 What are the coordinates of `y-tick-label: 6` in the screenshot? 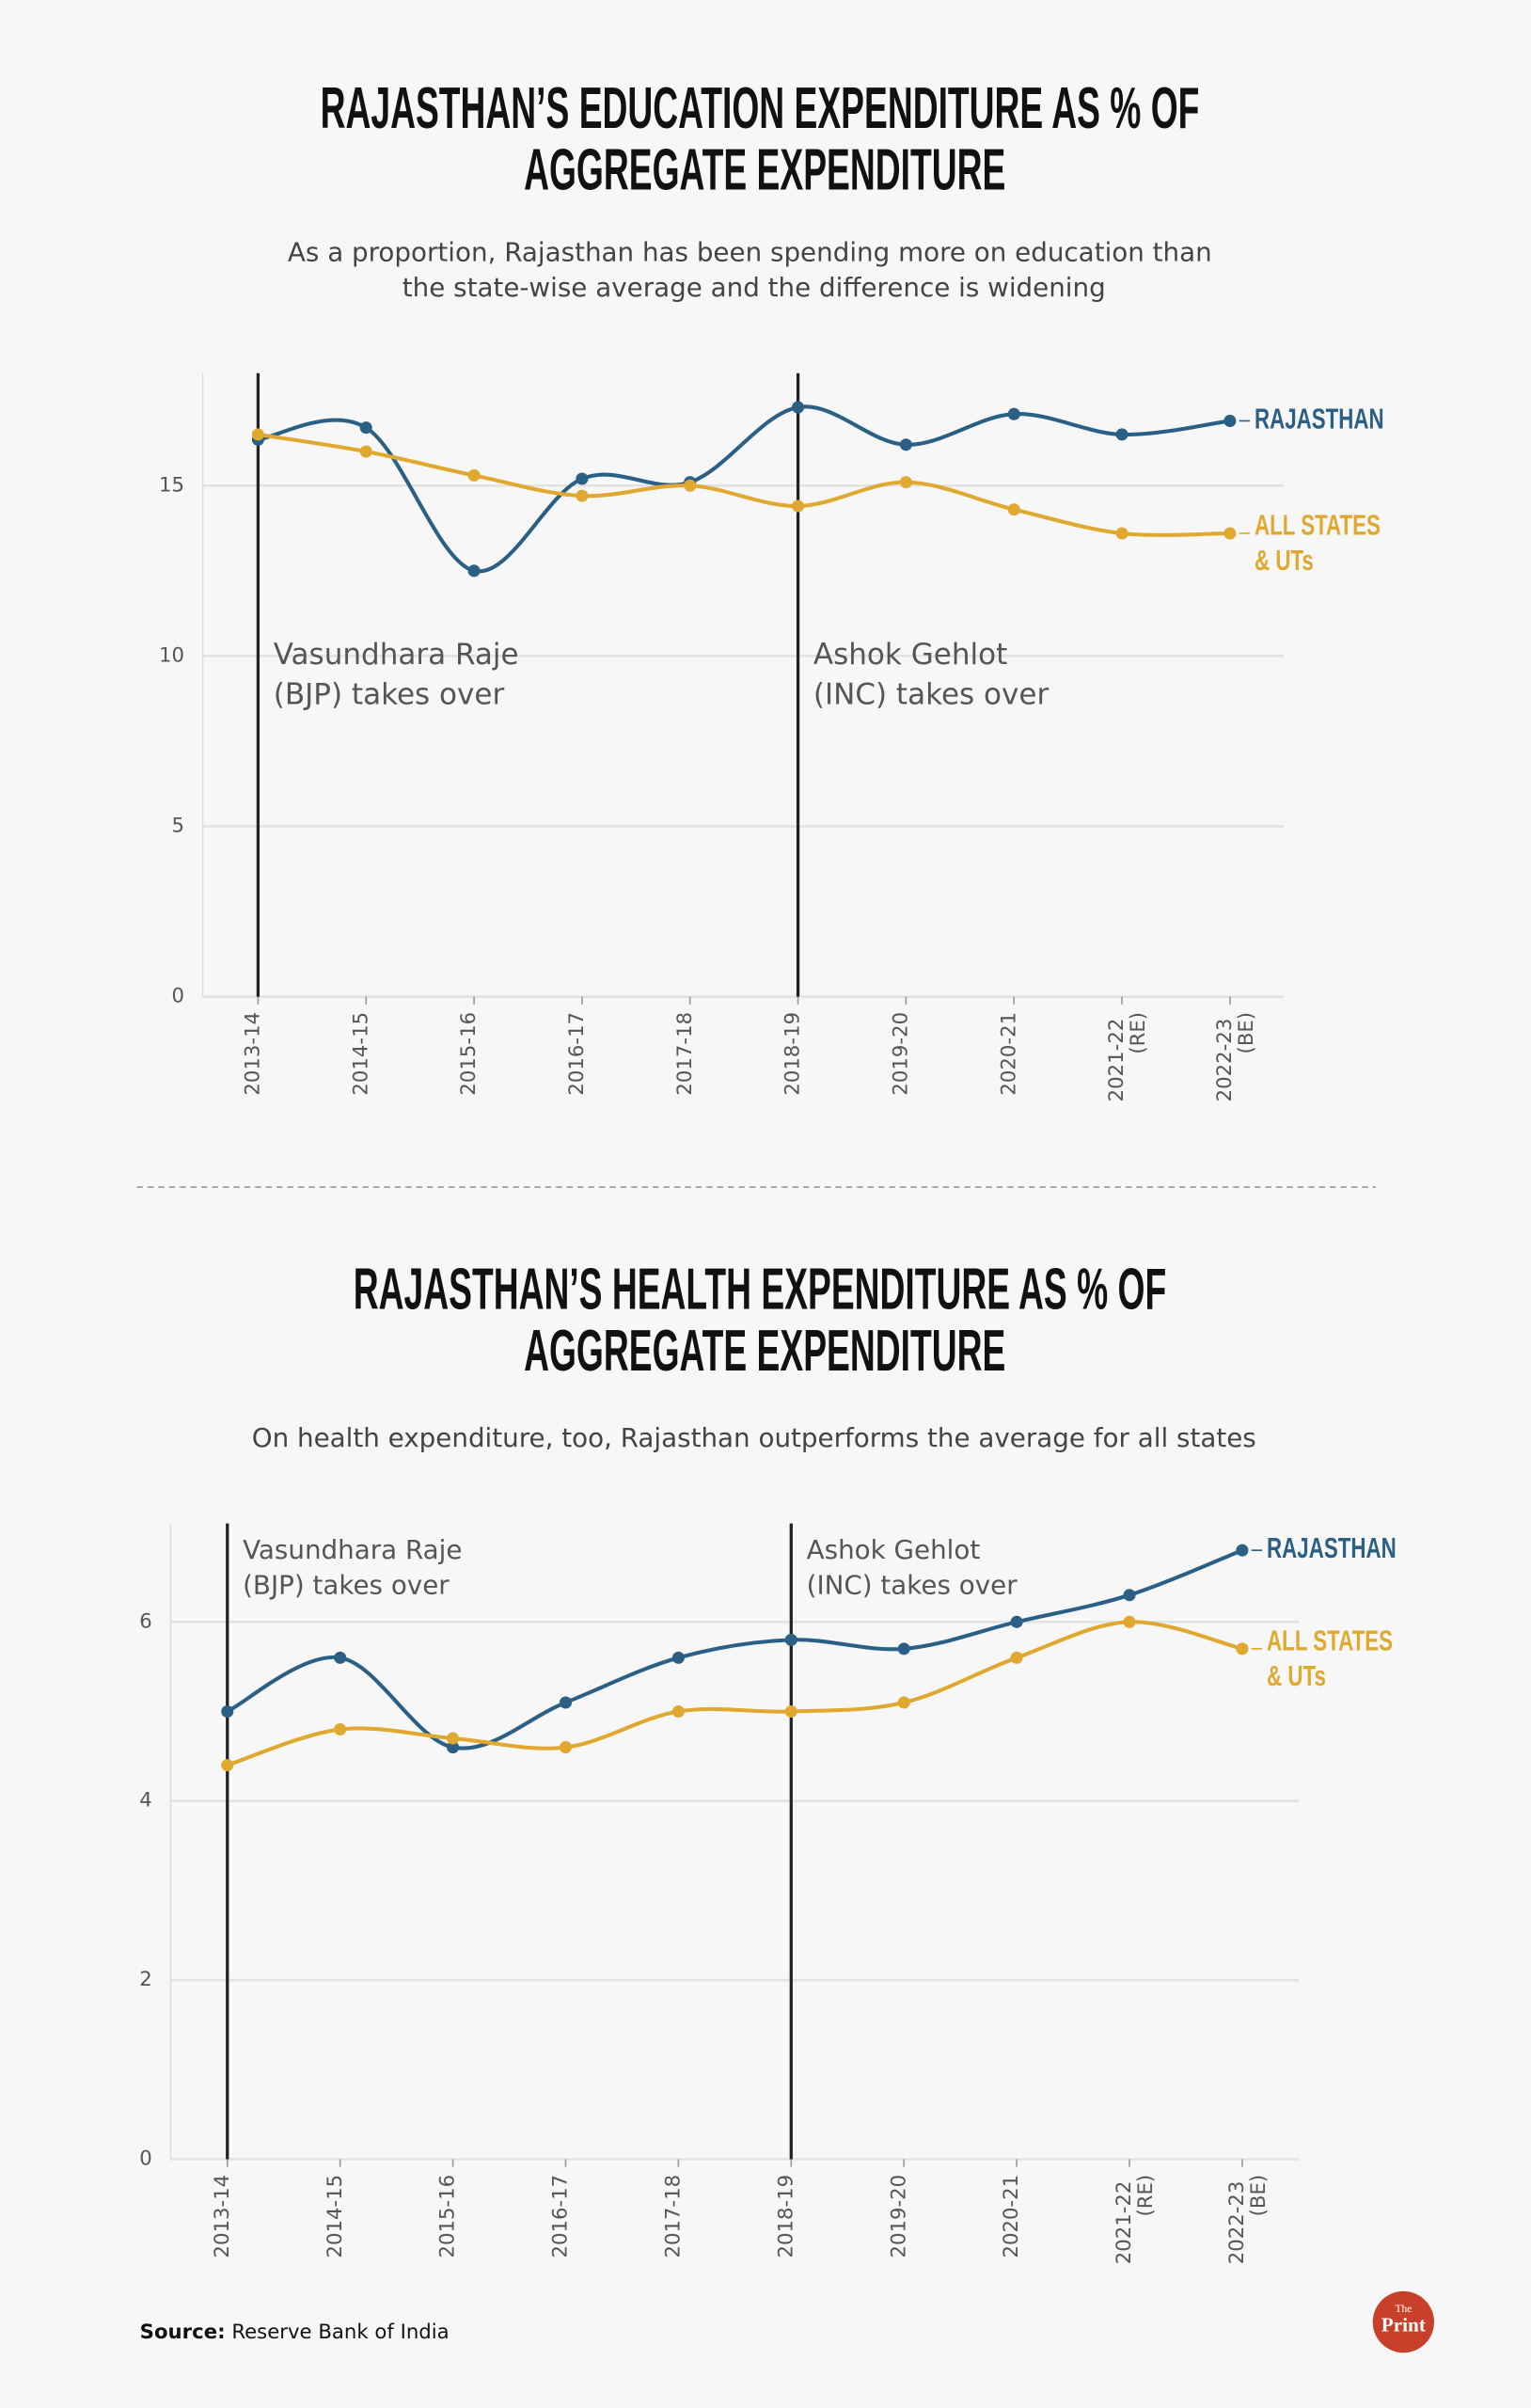 It's located at (145, 1621).